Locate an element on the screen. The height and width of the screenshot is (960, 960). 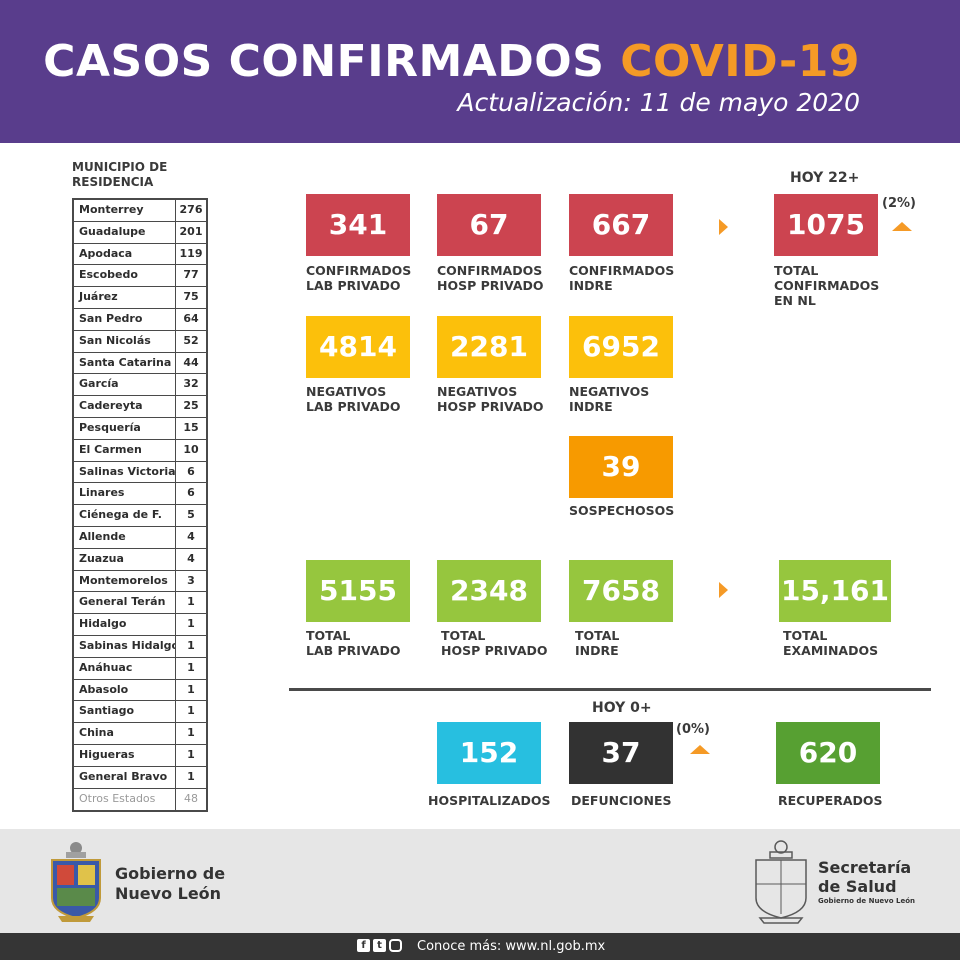
defunciones-box: 37 is located at coordinates (621, 753).